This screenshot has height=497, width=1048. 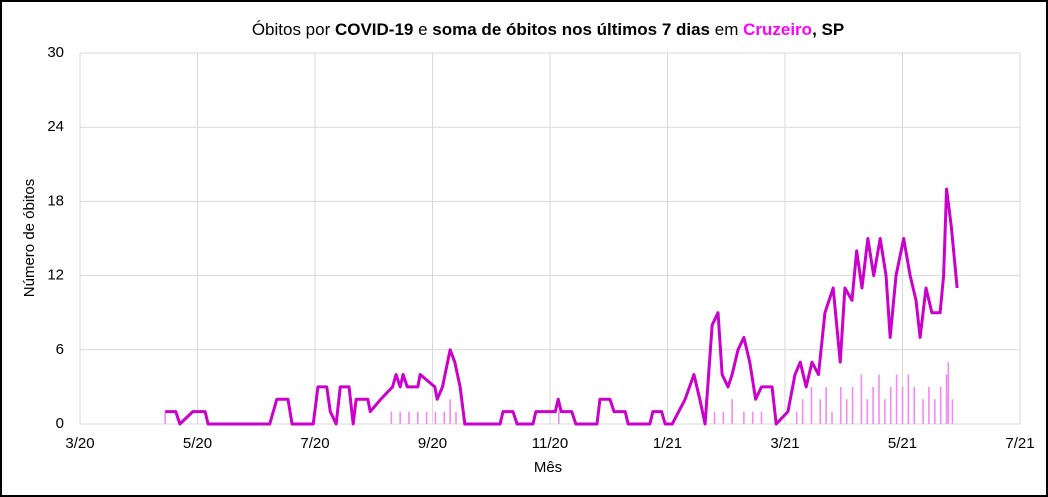 What do you see at coordinates (55, 200) in the screenshot?
I see `y-tick-label: 18` at bounding box center [55, 200].